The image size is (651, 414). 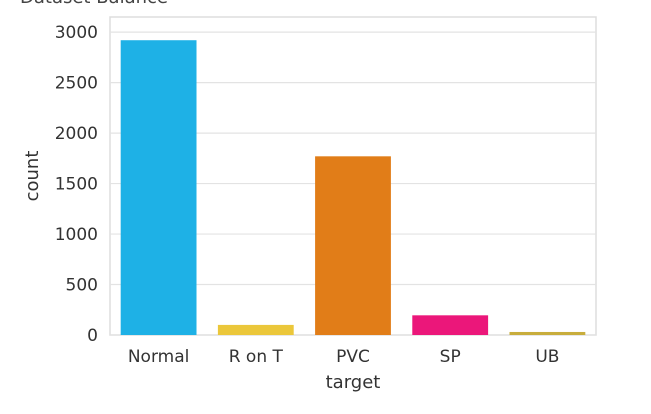 I want to click on x-tick-label: R on T, so click(x=256, y=357).